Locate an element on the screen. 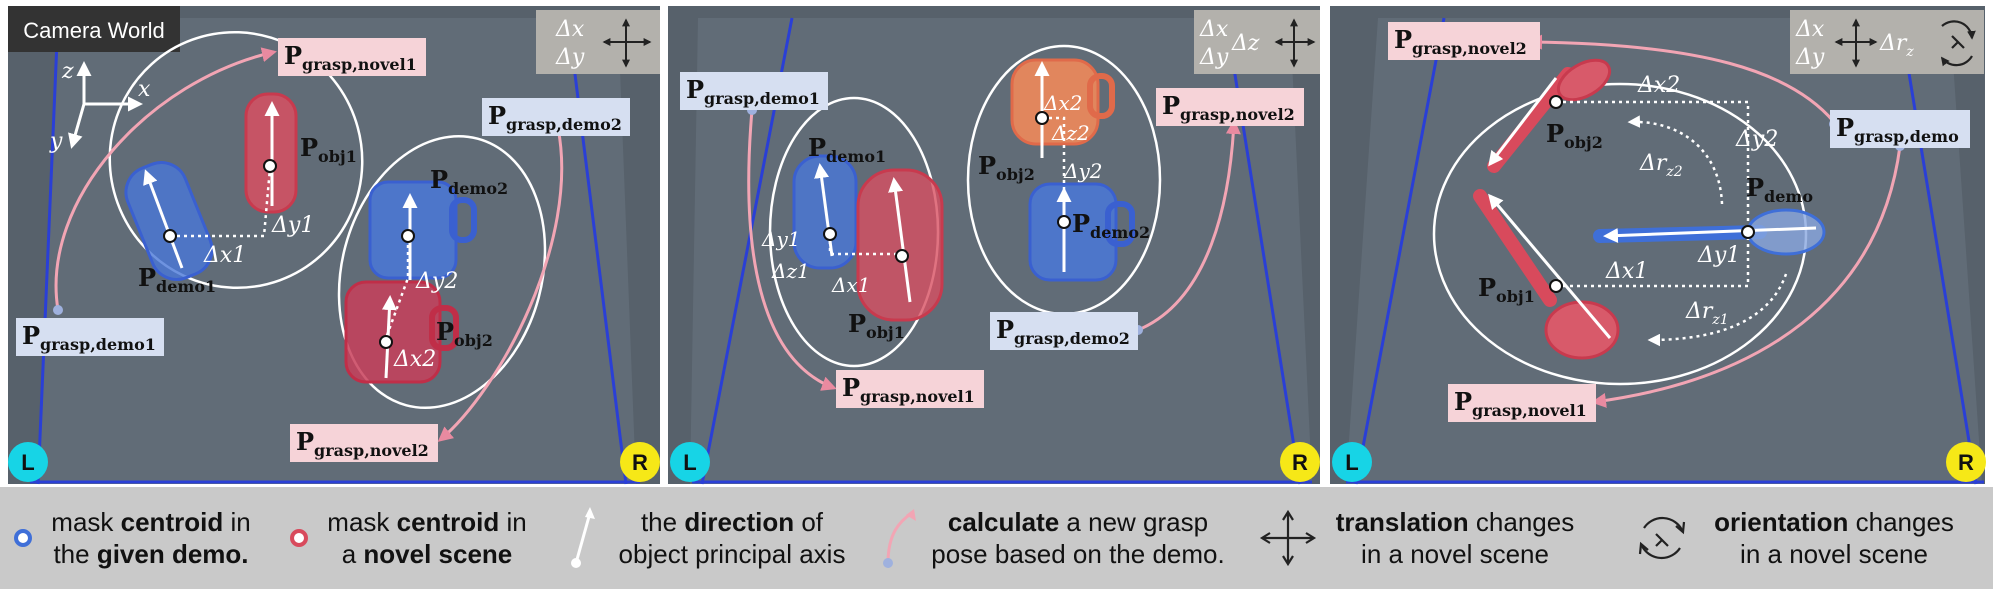 The width and height of the screenshot is (1993, 589). label-box-grasp-demo1-p1 is located at coordinates (90, 337).